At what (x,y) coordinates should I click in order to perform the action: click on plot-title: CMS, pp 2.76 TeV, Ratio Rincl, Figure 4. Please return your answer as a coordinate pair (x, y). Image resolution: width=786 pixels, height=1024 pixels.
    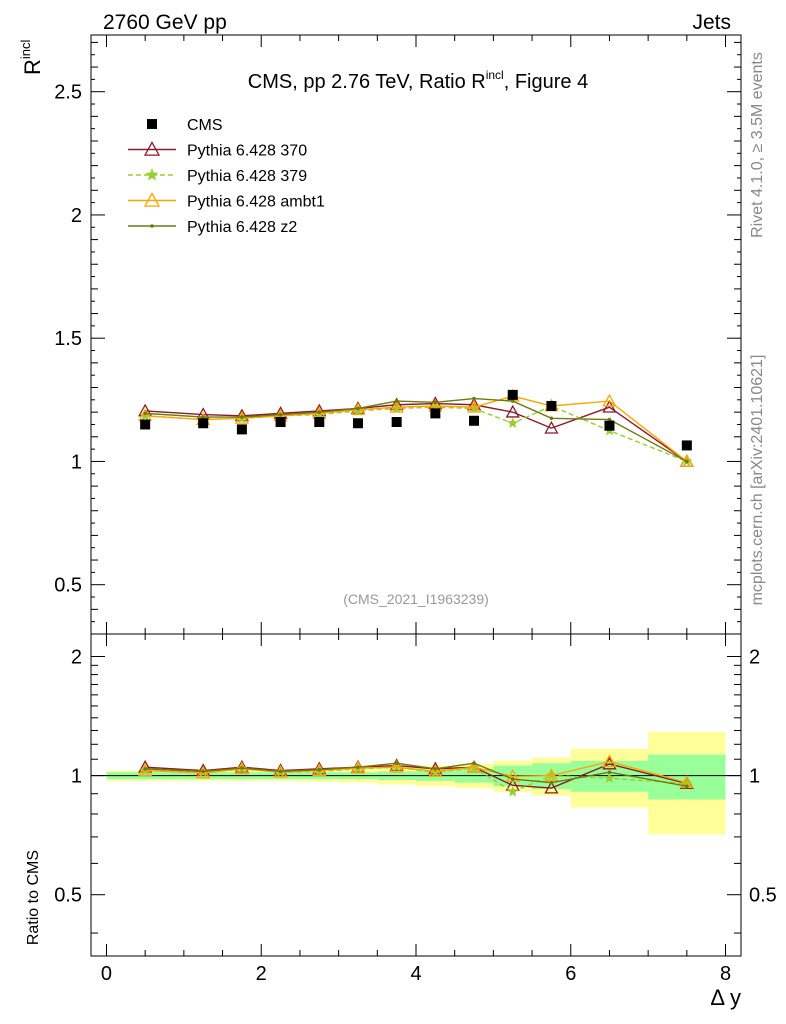
    Looking at the image, I should click on (418, 80).